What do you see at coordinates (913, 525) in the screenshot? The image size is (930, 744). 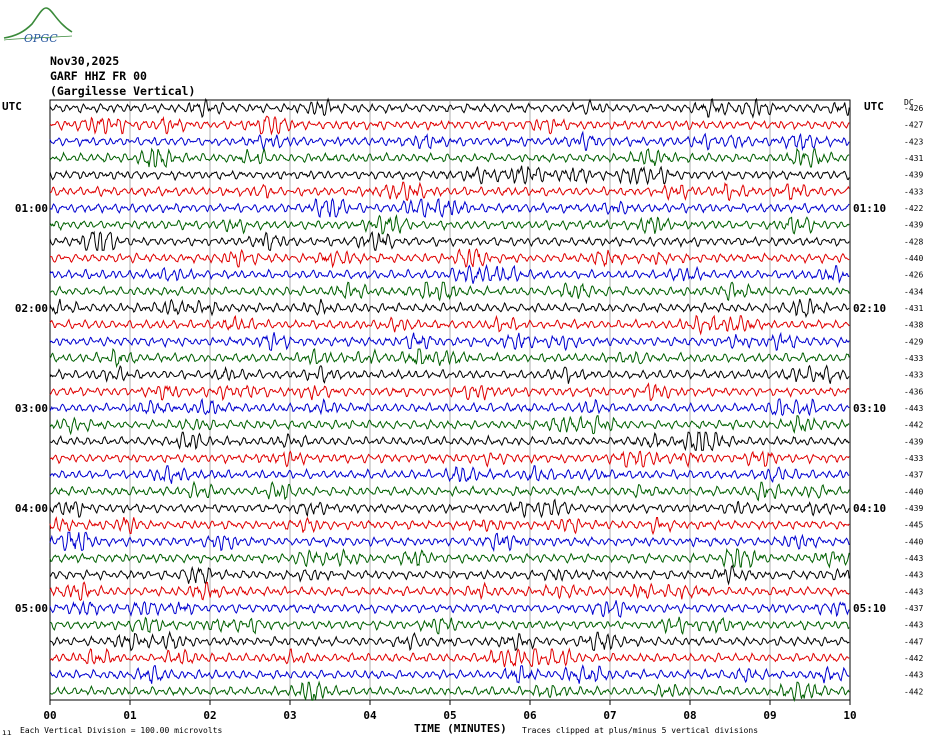 I see `dc-offset-label: -445` at bounding box center [913, 525].